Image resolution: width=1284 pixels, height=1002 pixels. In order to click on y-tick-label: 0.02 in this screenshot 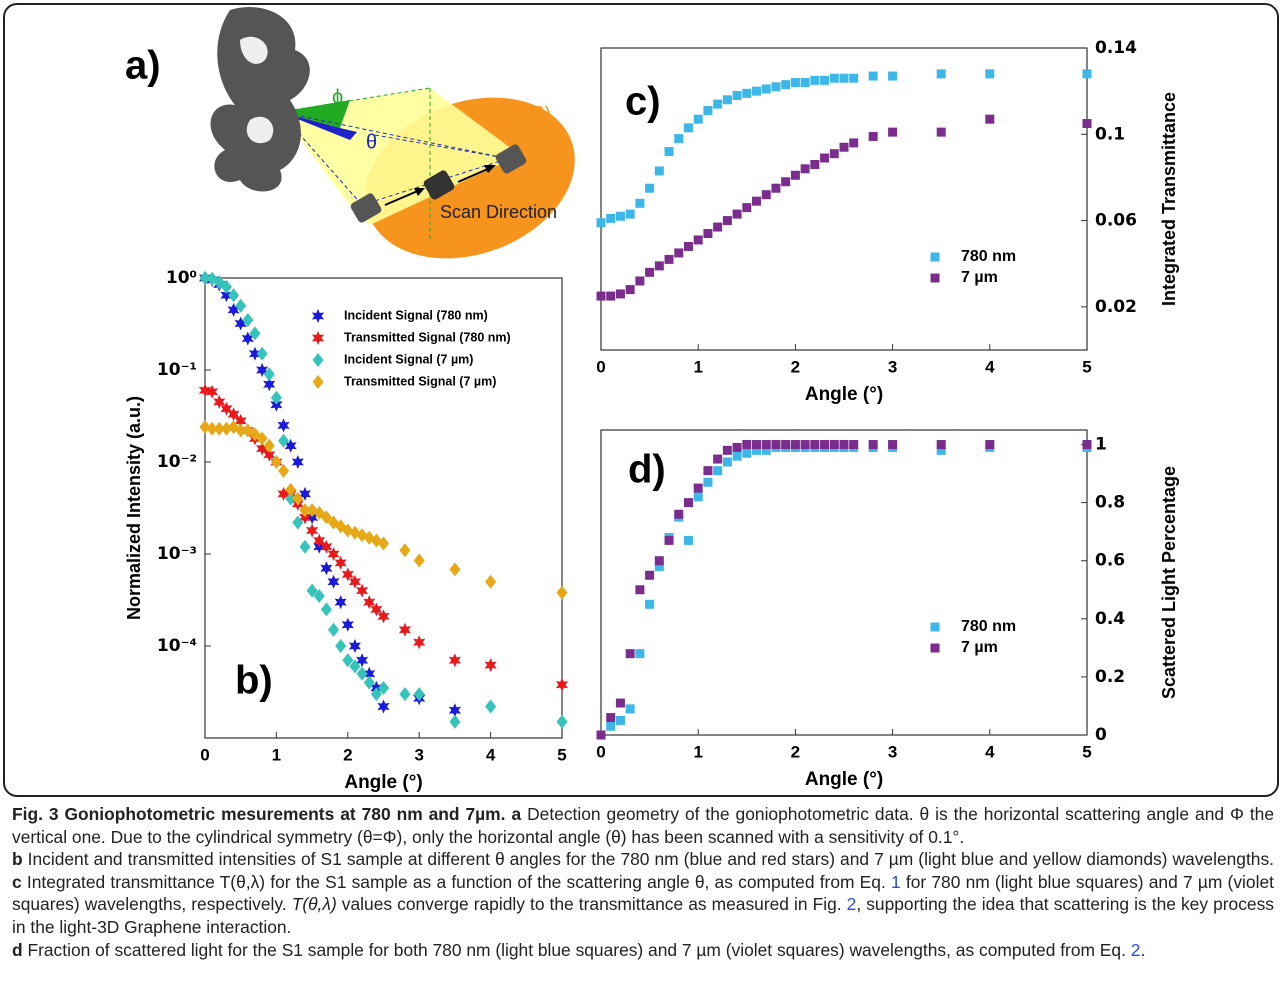, I will do `click(1116, 307)`.